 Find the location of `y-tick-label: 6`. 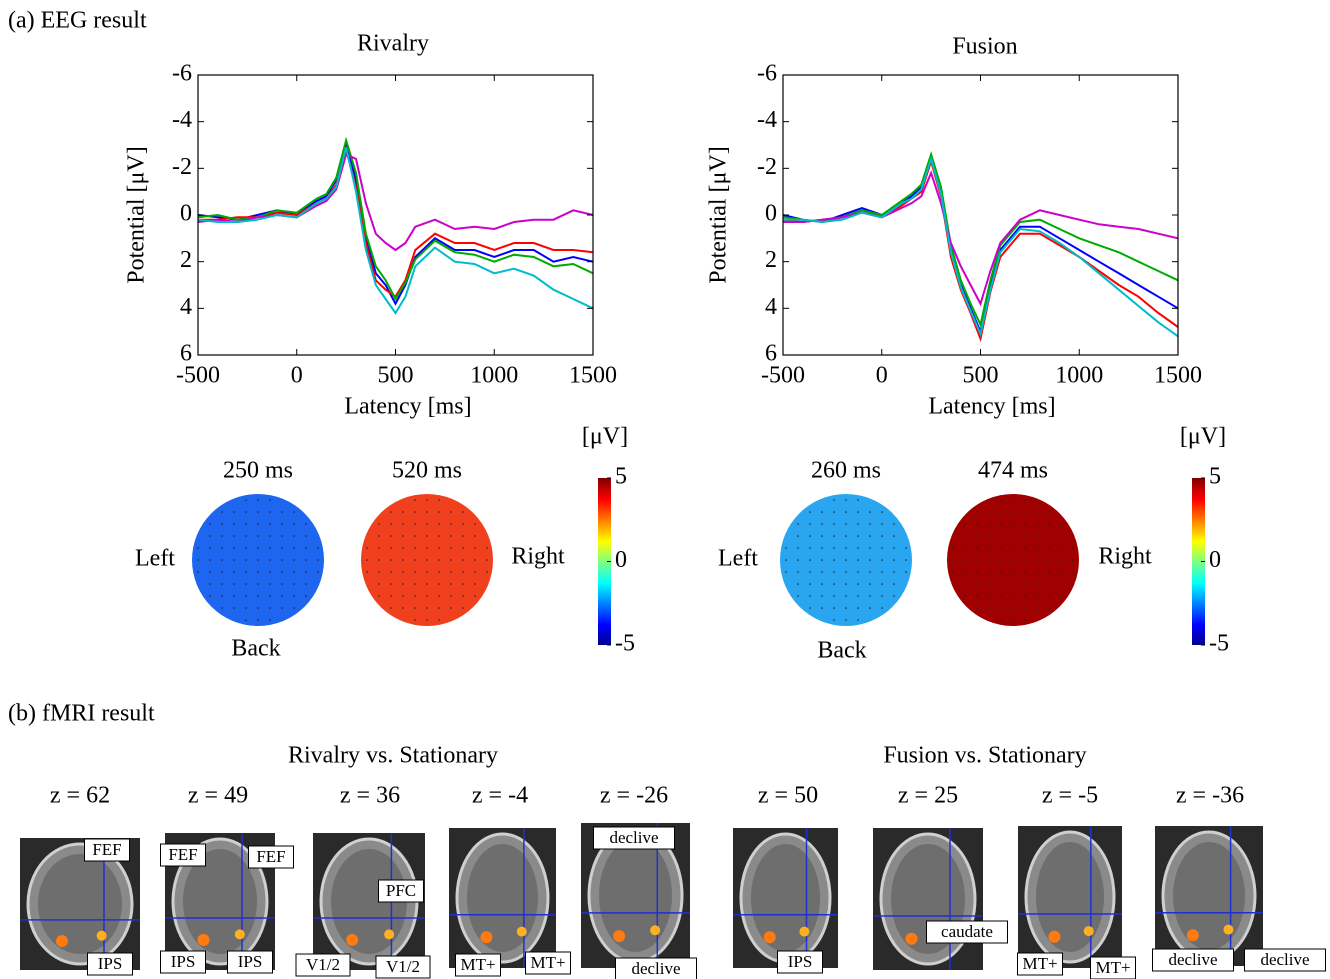

y-tick-label: 6 is located at coordinates (771, 354).